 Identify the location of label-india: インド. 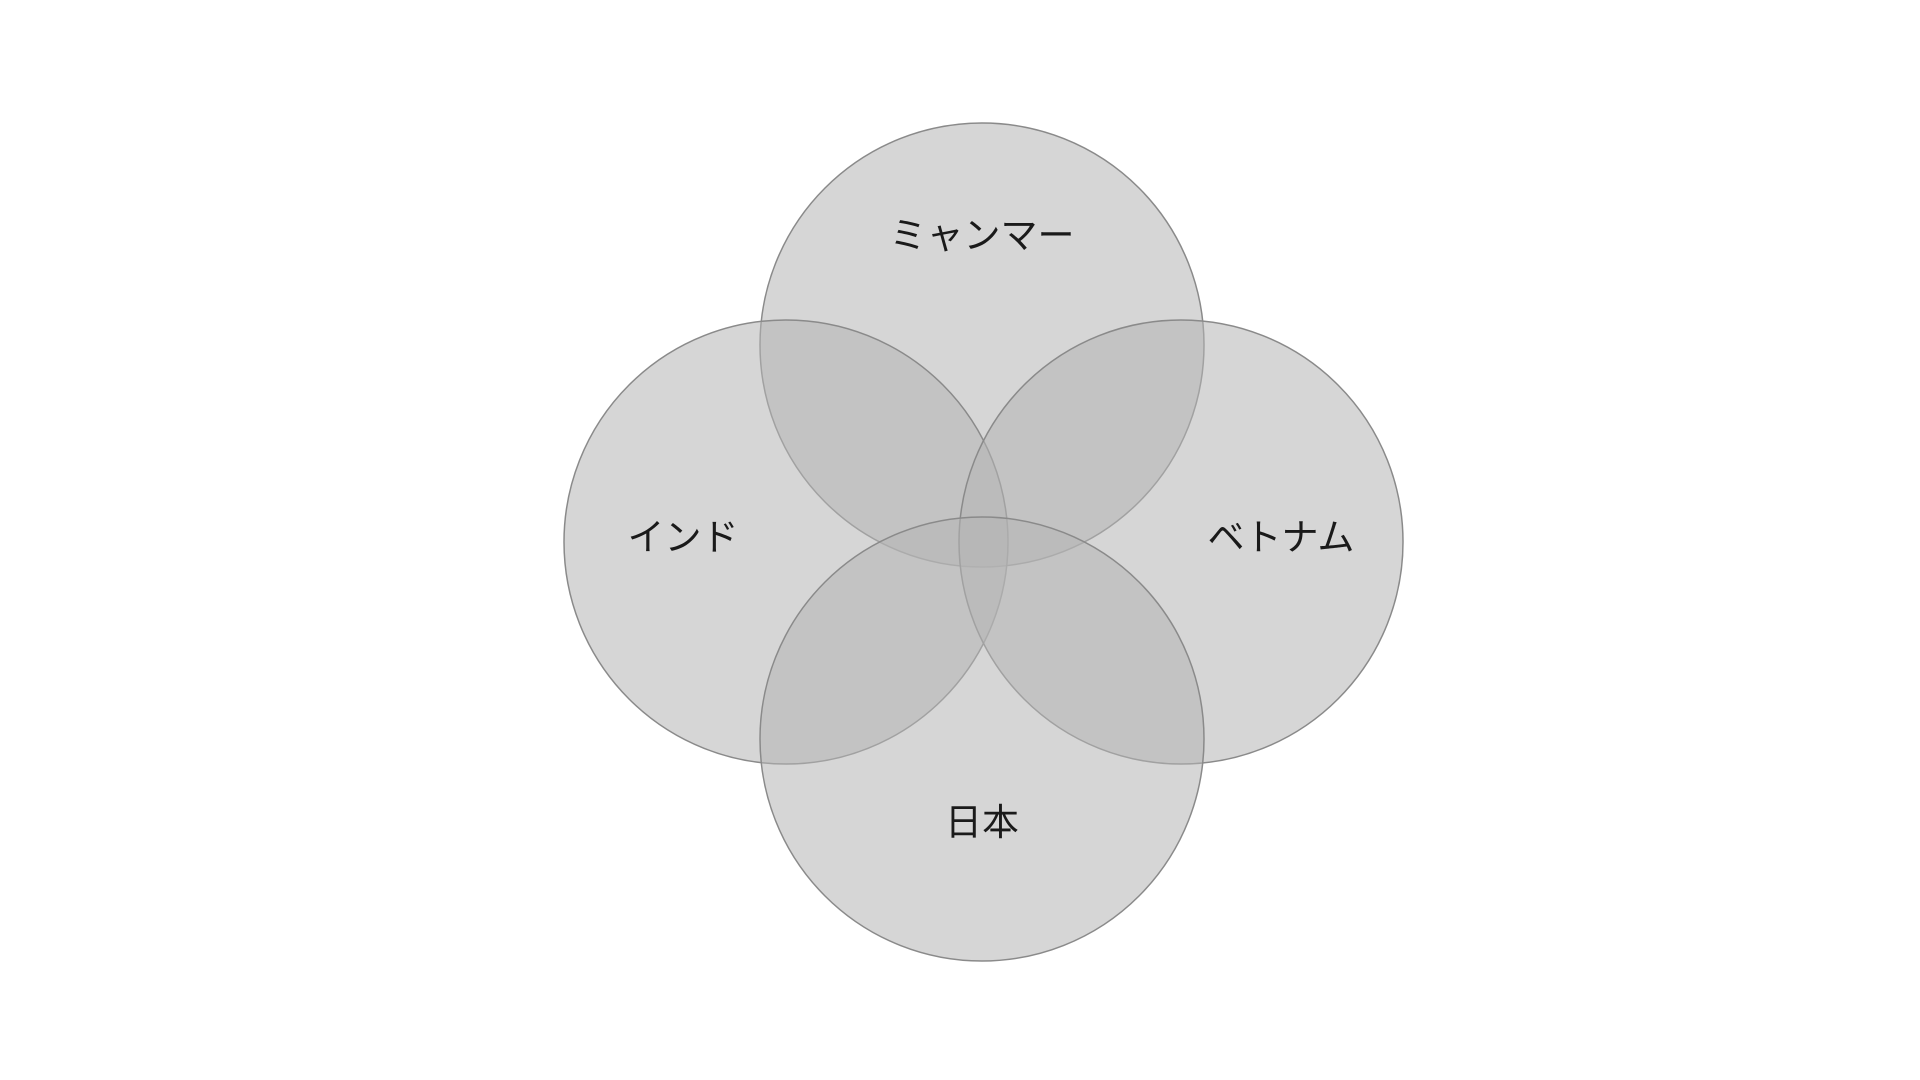
(683, 537).